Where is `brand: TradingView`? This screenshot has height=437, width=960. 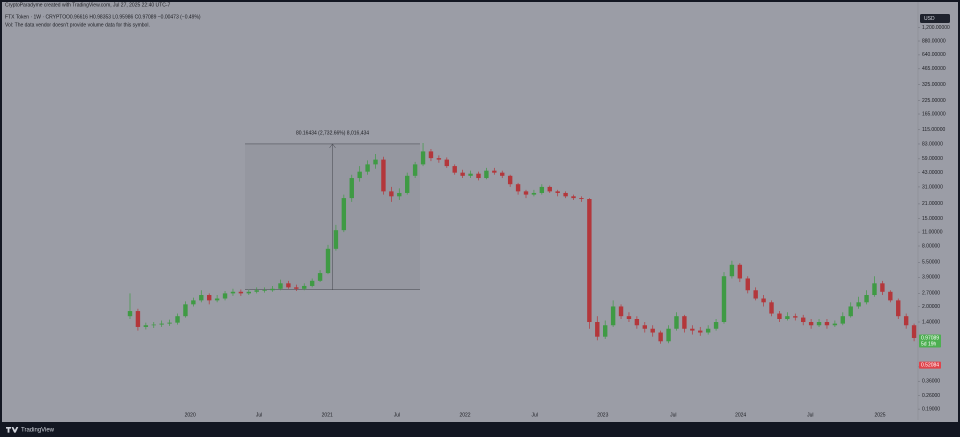 brand: TradingView is located at coordinates (38, 431).